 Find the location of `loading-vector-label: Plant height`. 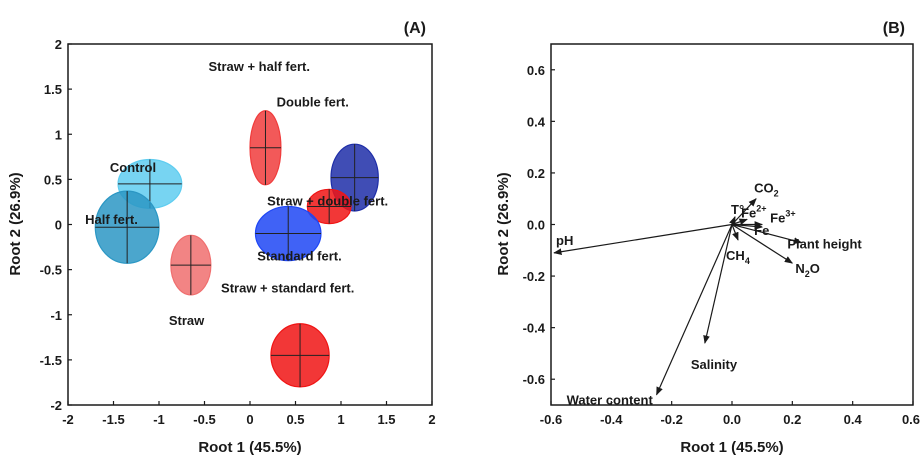

loading-vector-label: Plant height is located at coordinates (824, 244).